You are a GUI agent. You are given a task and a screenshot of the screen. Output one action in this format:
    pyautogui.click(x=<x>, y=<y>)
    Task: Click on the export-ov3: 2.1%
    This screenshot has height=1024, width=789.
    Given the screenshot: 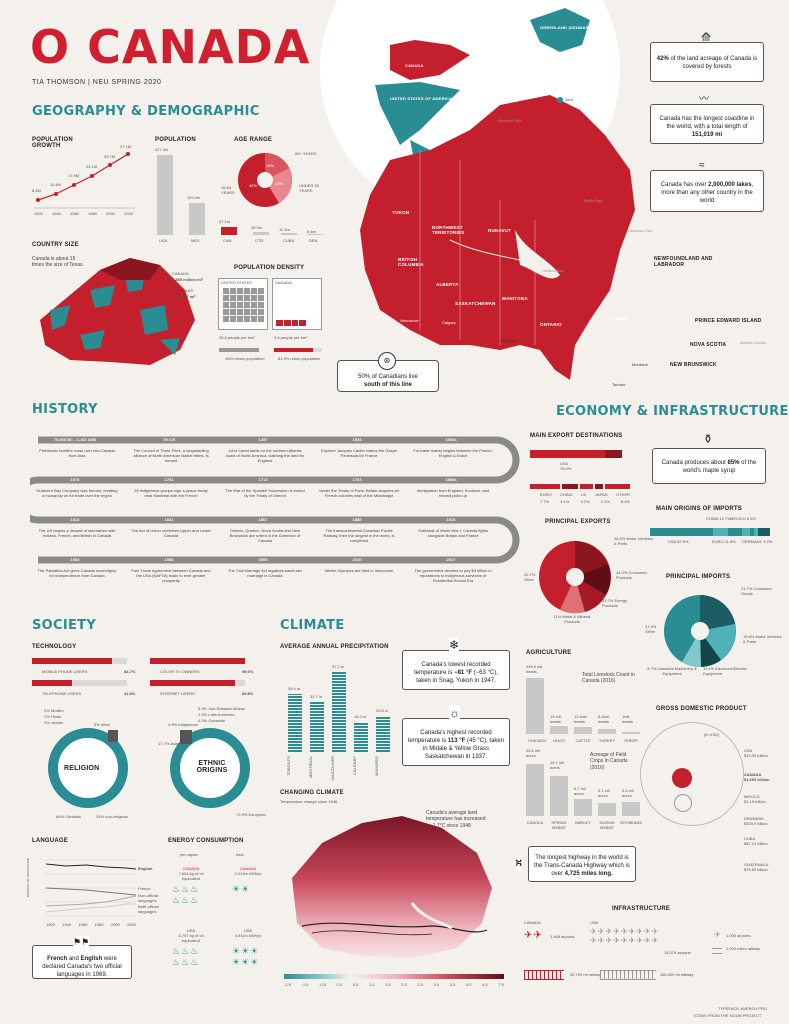 What is the action you would take?
    pyautogui.click(x=605, y=501)
    